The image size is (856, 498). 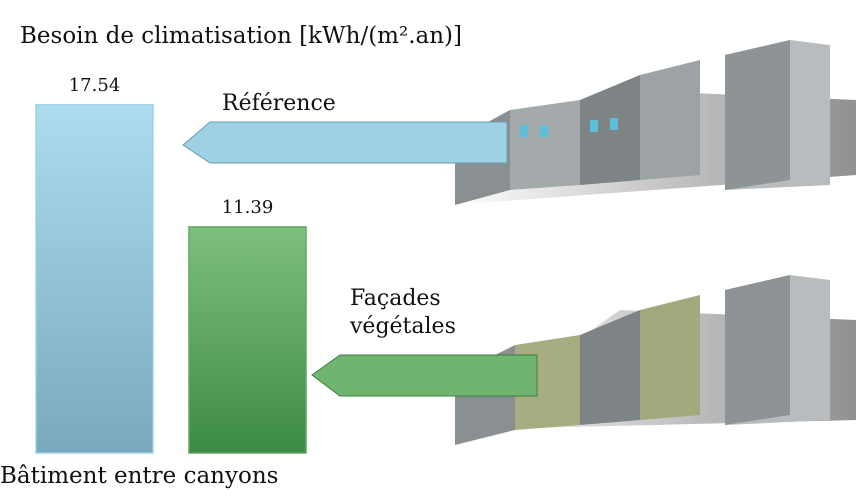 What do you see at coordinates (248, 207) in the screenshot?
I see `value-label: 11.39` at bounding box center [248, 207].